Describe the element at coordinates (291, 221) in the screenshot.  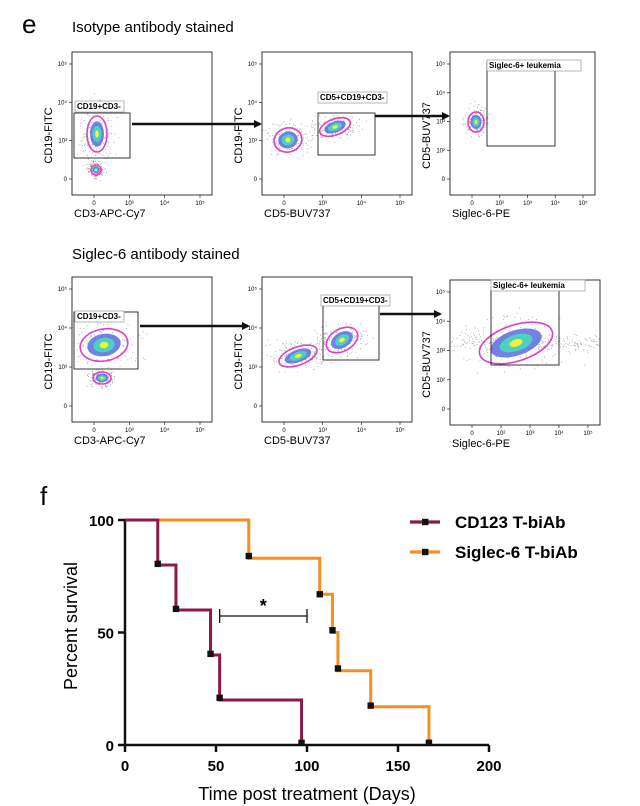
I see `flow-arrows` at that location.